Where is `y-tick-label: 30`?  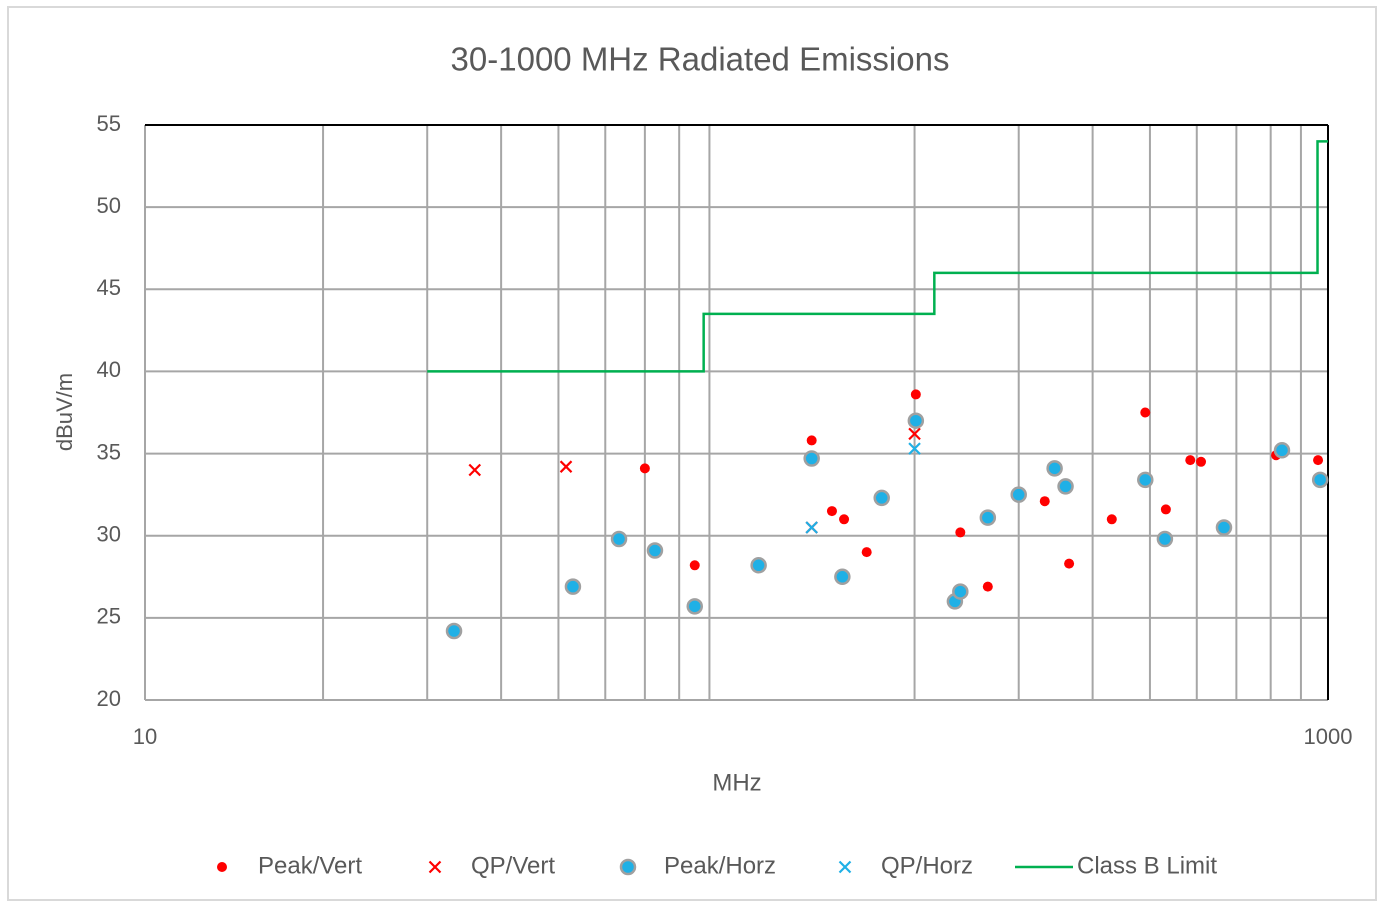
y-tick-label: 30 is located at coordinates (109, 534).